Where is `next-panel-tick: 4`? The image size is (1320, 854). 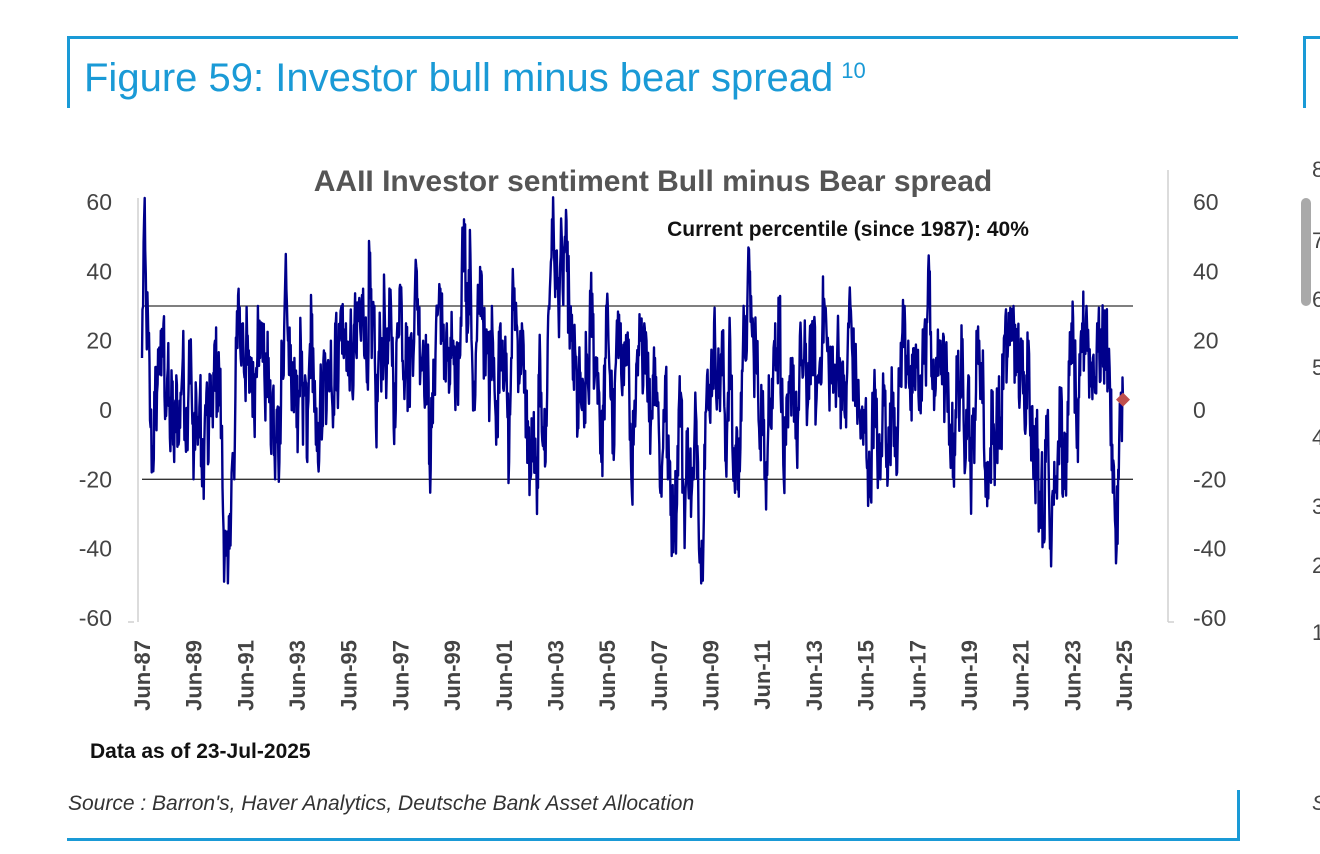 next-panel-tick: 4 is located at coordinates (1316, 437).